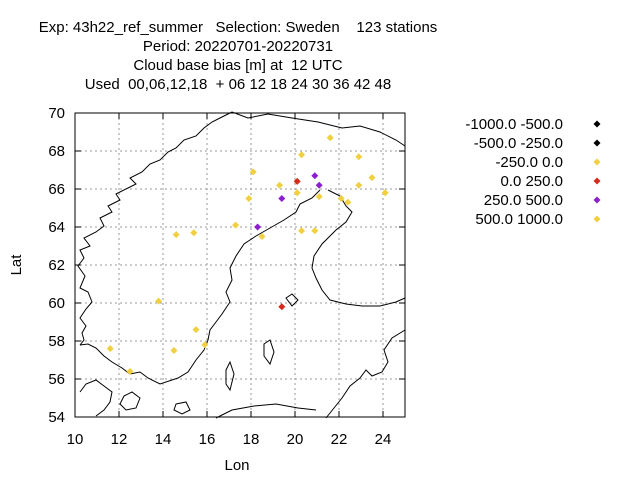  I want to click on x-tick-label: 14, so click(163, 439).